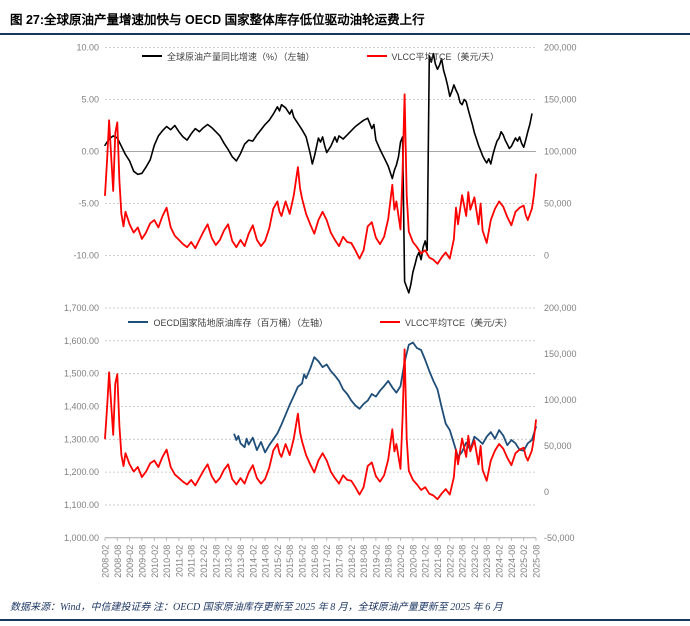 Image resolution: width=690 pixels, height=626 pixels. Describe the element at coordinates (81, 505) in the screenshot. I see `left-axis-tick-label: 1,100.00` at that location.